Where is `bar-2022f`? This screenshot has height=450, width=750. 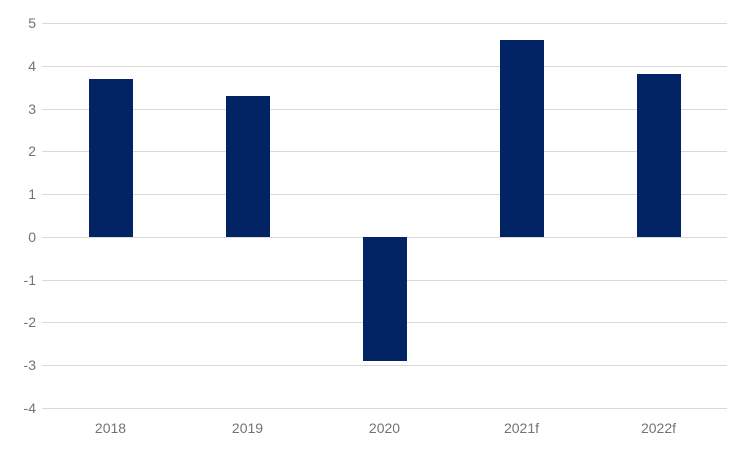
bar-2022f is located at coordinates (658, 155).